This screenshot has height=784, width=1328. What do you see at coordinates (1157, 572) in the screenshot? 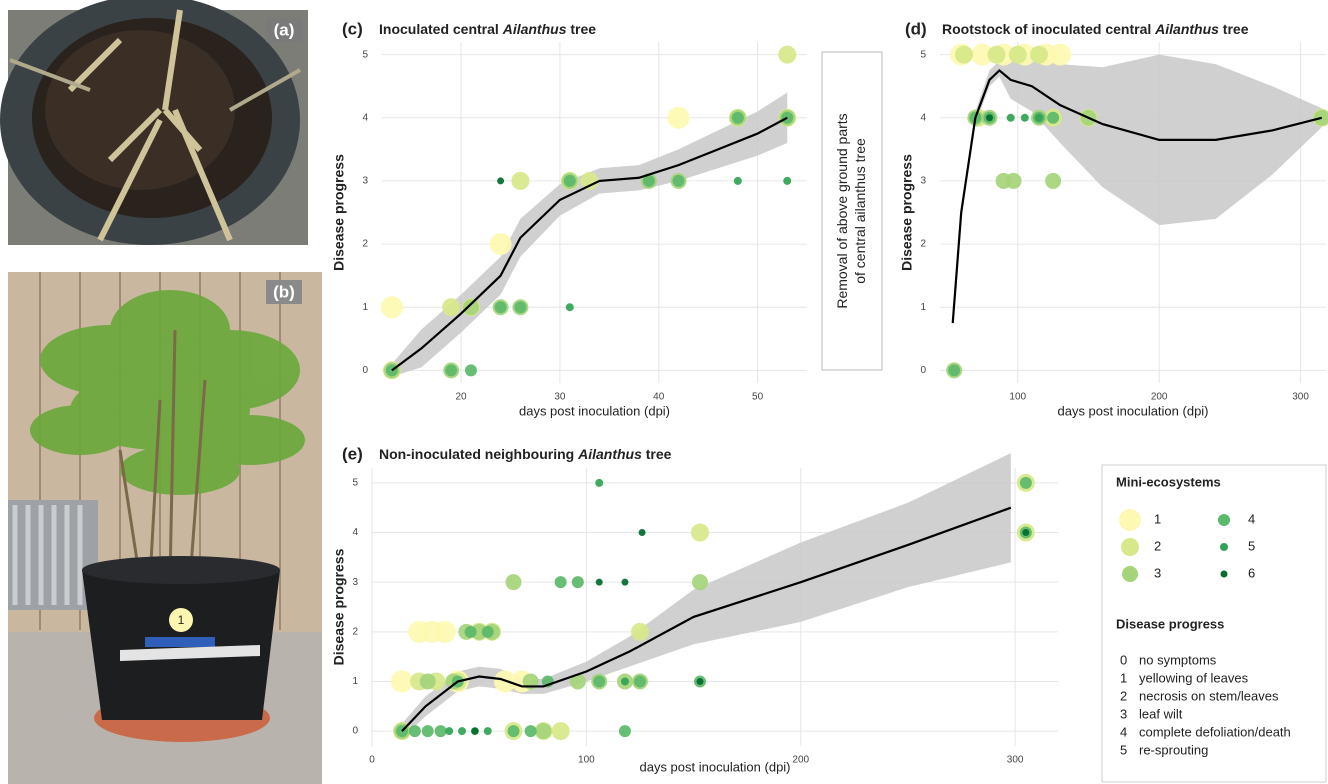
I see `legend-label: 3` at bounding box center [1157, 572].